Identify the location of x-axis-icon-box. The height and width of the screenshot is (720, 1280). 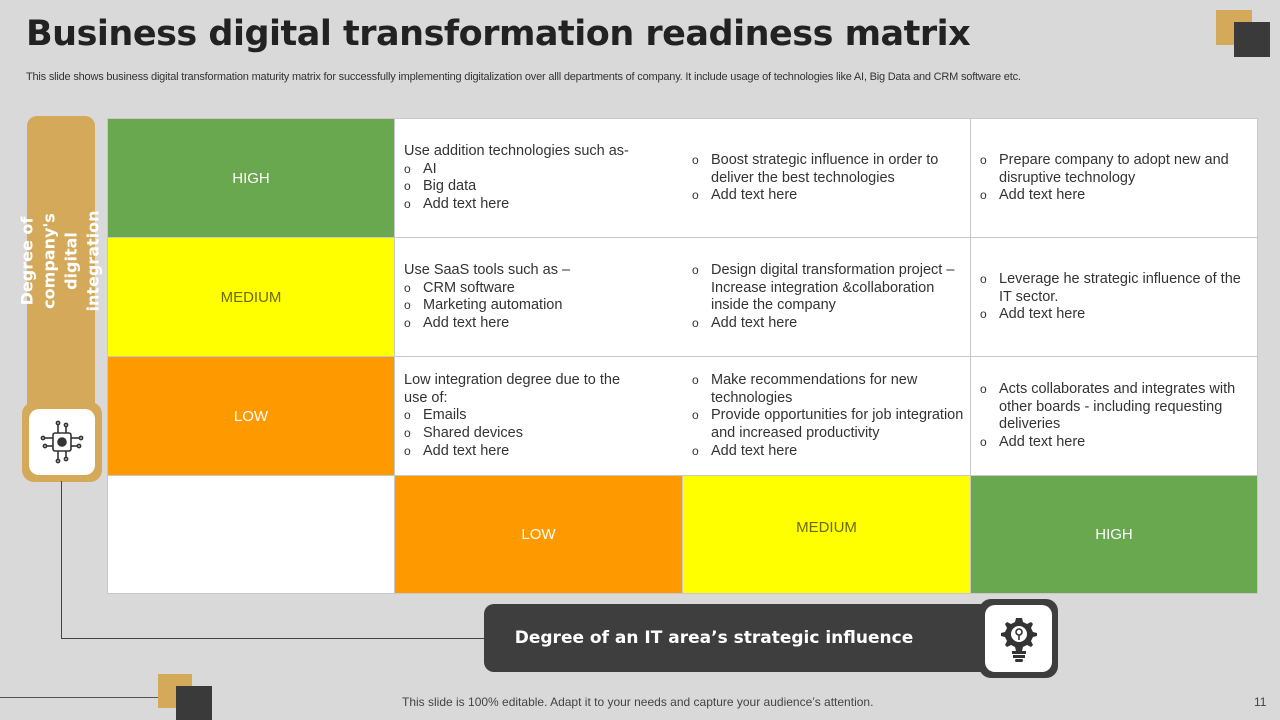
(1018, 638).